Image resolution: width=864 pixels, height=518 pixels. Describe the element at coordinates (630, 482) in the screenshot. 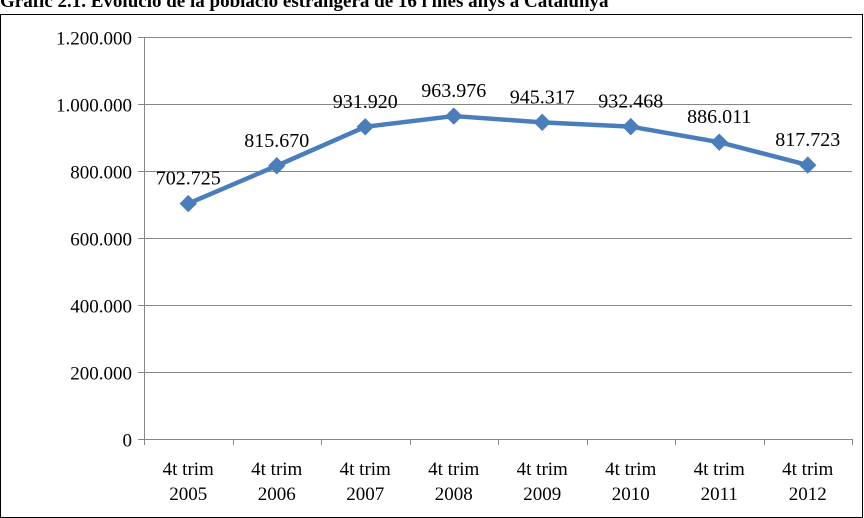

I see `x-tick-label: 4t trim 2010` at that location.